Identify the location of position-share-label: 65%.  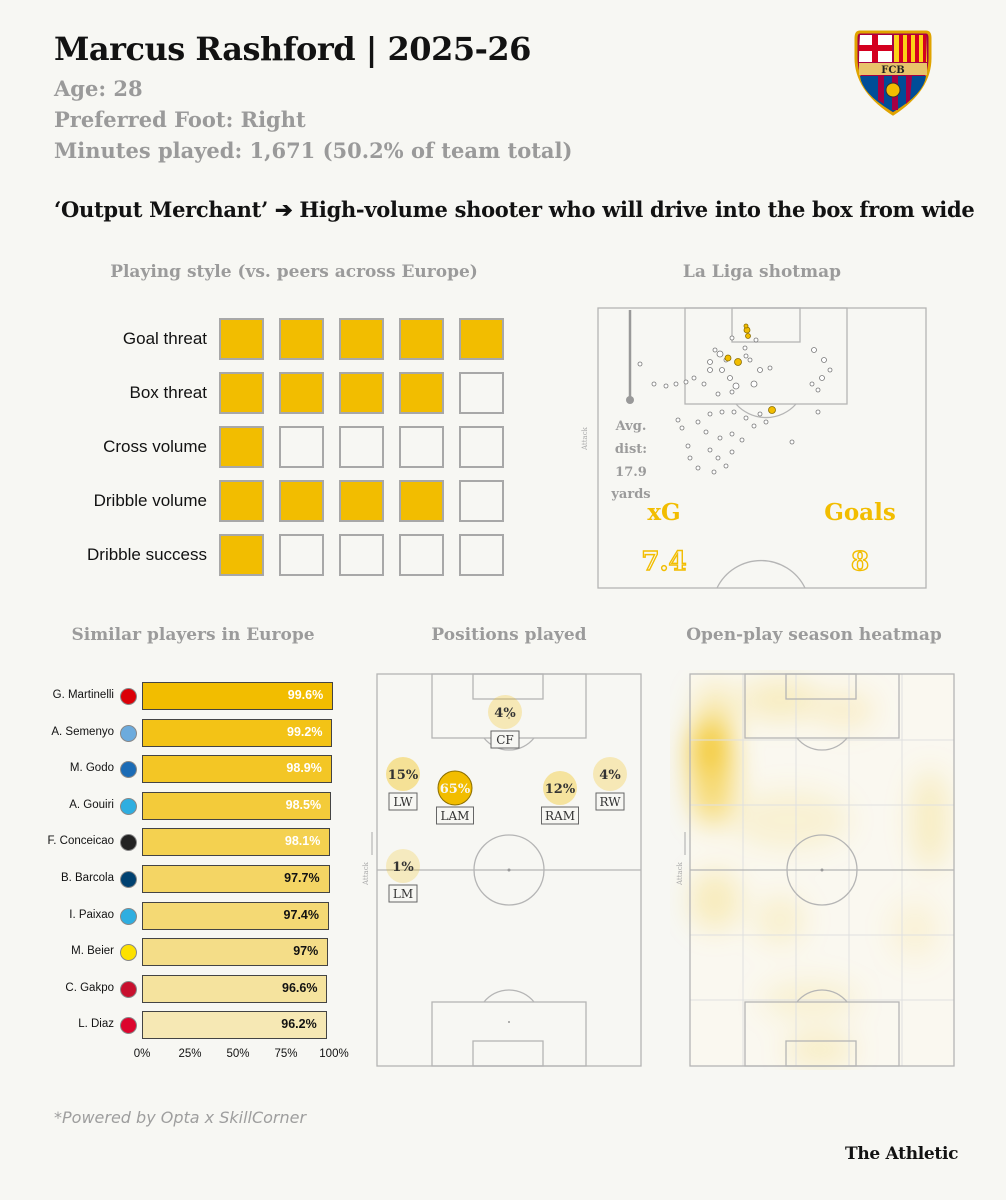
(455, 789).